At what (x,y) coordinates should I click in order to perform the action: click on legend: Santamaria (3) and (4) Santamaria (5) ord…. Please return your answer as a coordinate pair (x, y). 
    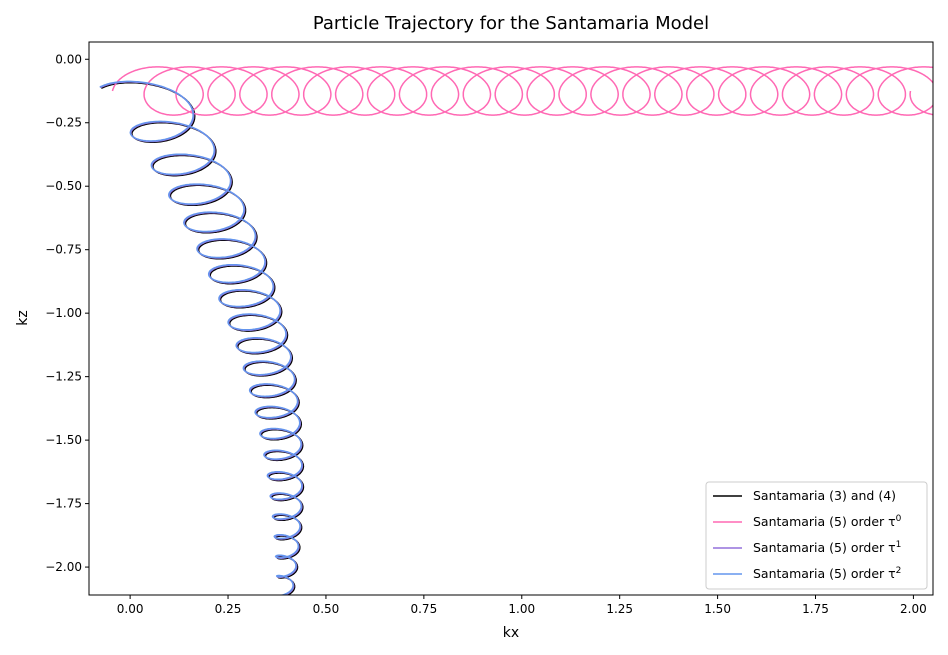
    Looking at the image, I should click on (816, 535).